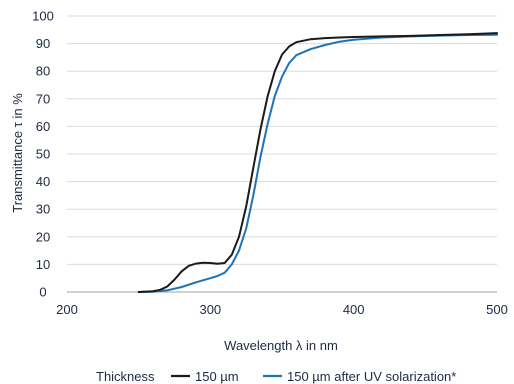  What do you see at coordinates (43, 126) in the screenshot?
I see `y-tick-label: 60` at bounding box center [43, 126].